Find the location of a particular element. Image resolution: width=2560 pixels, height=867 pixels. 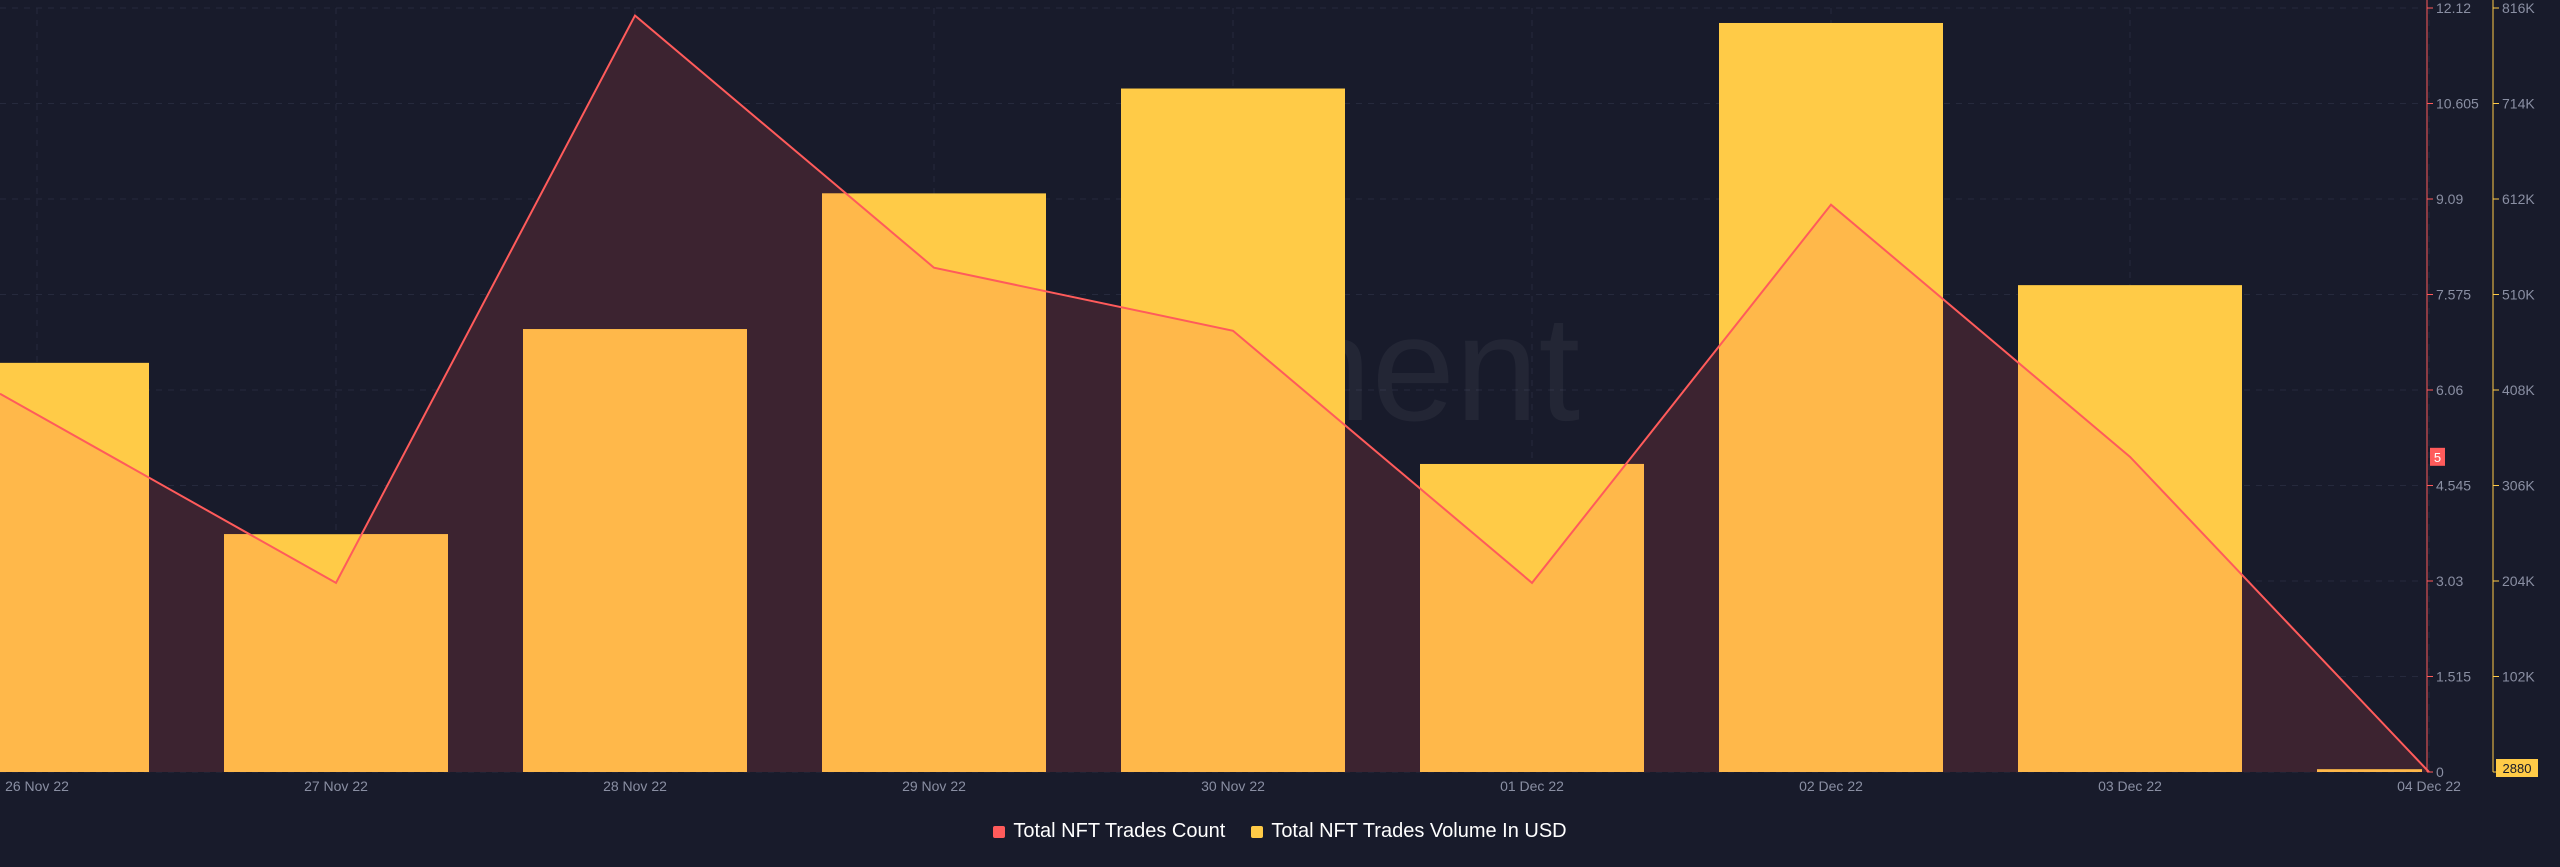

x-tick-label: 02 Dec 22 is located at coordinates (1831, 786).